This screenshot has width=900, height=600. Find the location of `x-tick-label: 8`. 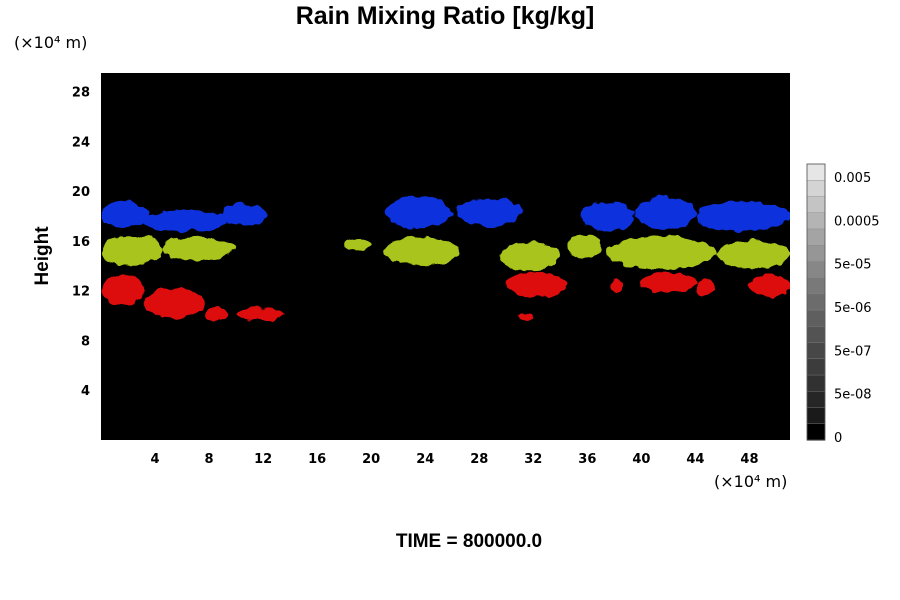

x-tick-label: 8 is located at coordinates (209, 459).